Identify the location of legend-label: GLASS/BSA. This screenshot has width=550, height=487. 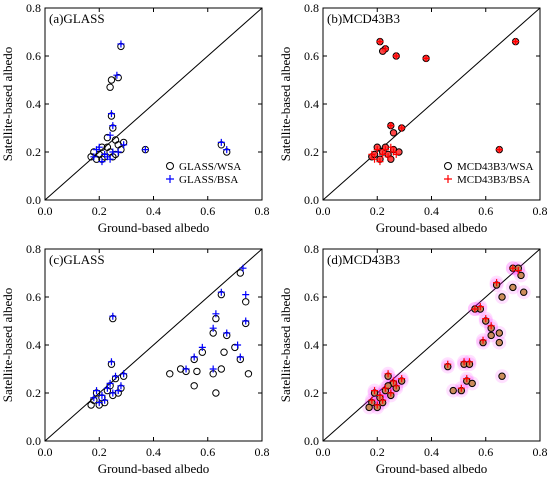
(208, 180).